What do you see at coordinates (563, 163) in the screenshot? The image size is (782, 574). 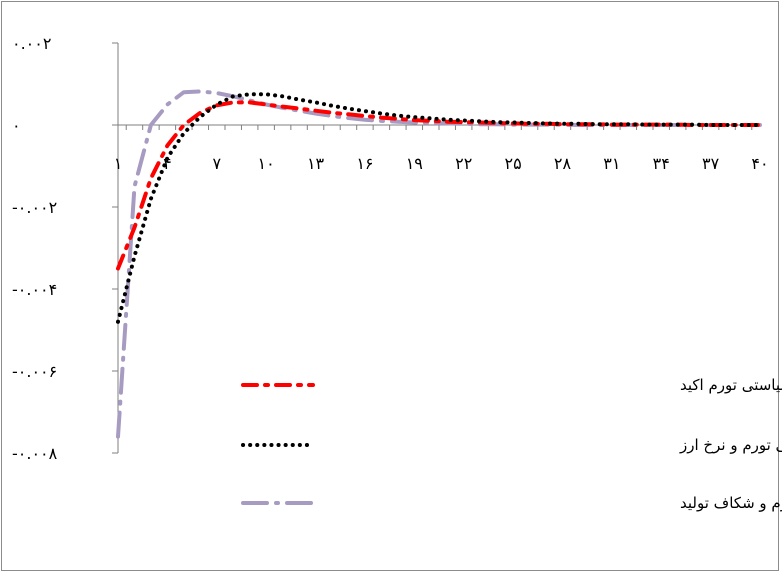 I see `x-tick-label: ۲۸` at bounding box center [563, 163].